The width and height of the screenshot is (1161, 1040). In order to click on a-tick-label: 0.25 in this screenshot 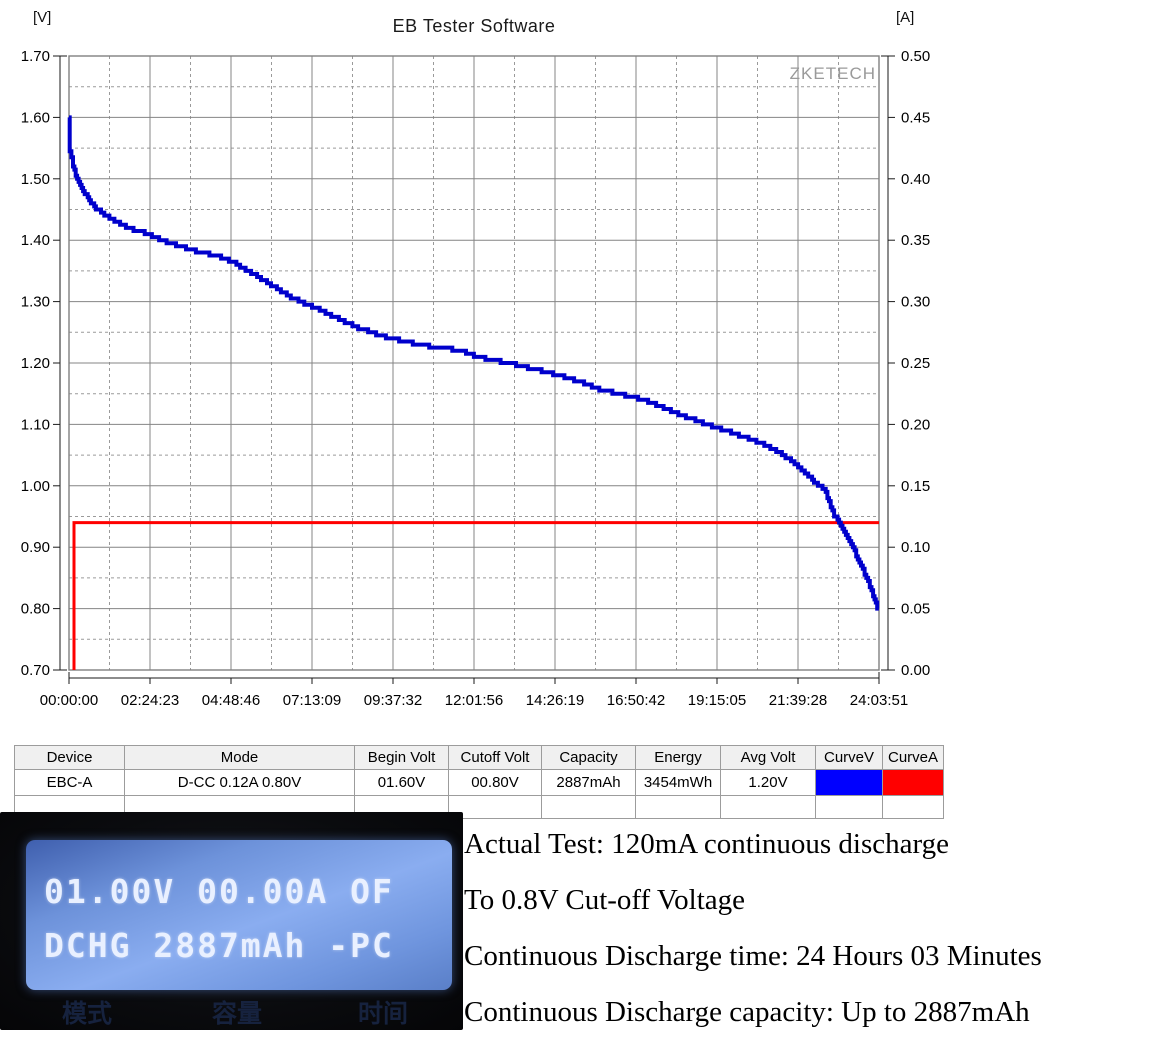, I will do `click(915, 363)`.